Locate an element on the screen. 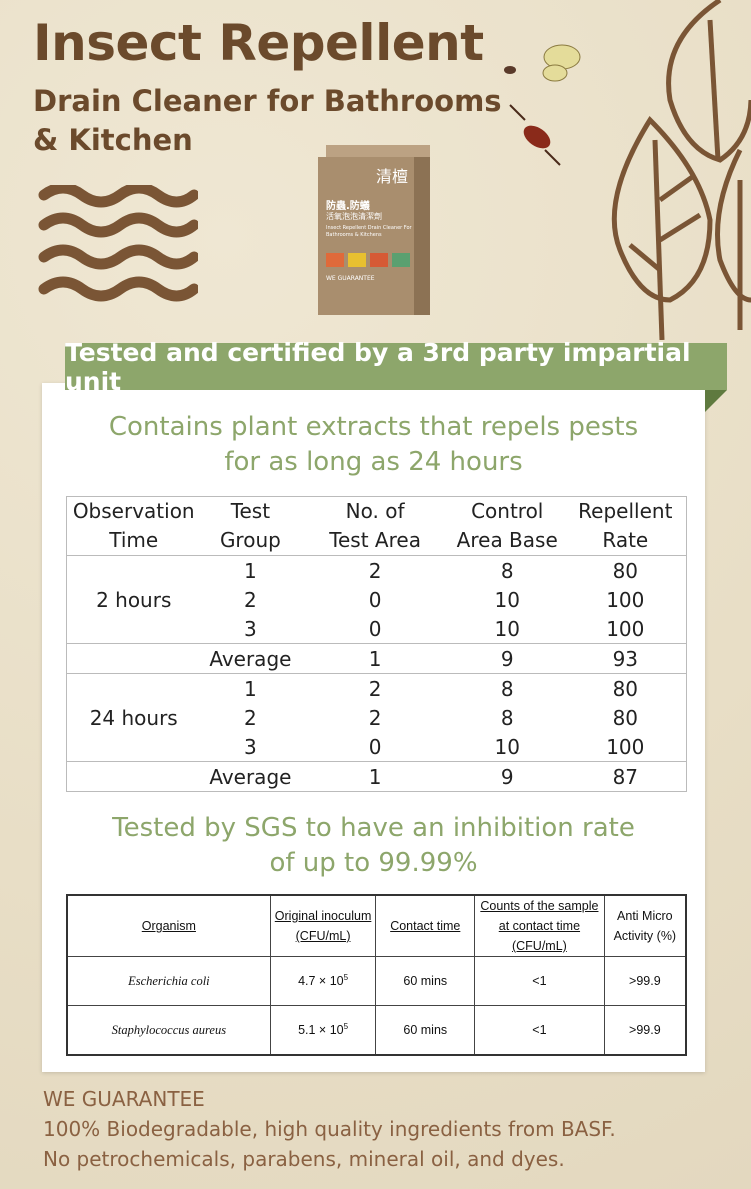  product-name-zh2: 活氧泡泡清潔劑 is located at coordinates (354, 216).